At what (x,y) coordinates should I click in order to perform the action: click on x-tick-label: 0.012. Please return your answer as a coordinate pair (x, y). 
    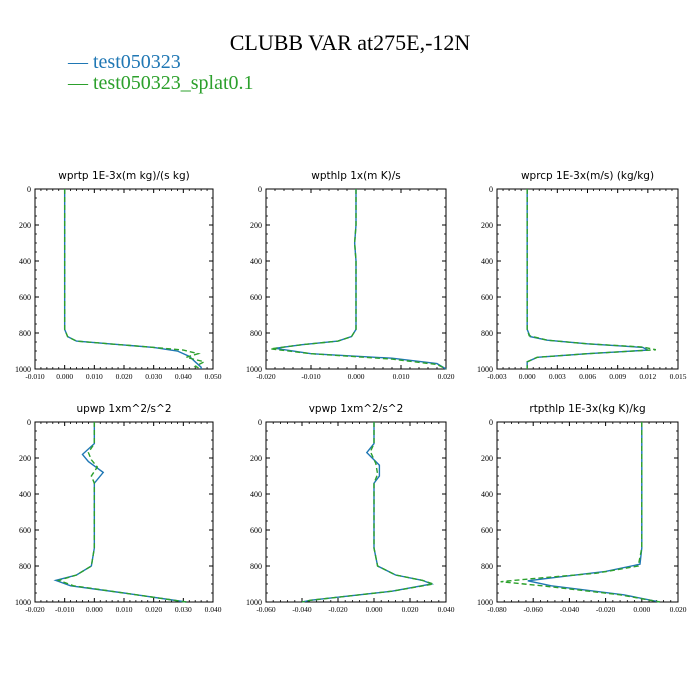
    Looking at the image, I should click on (647, 376).